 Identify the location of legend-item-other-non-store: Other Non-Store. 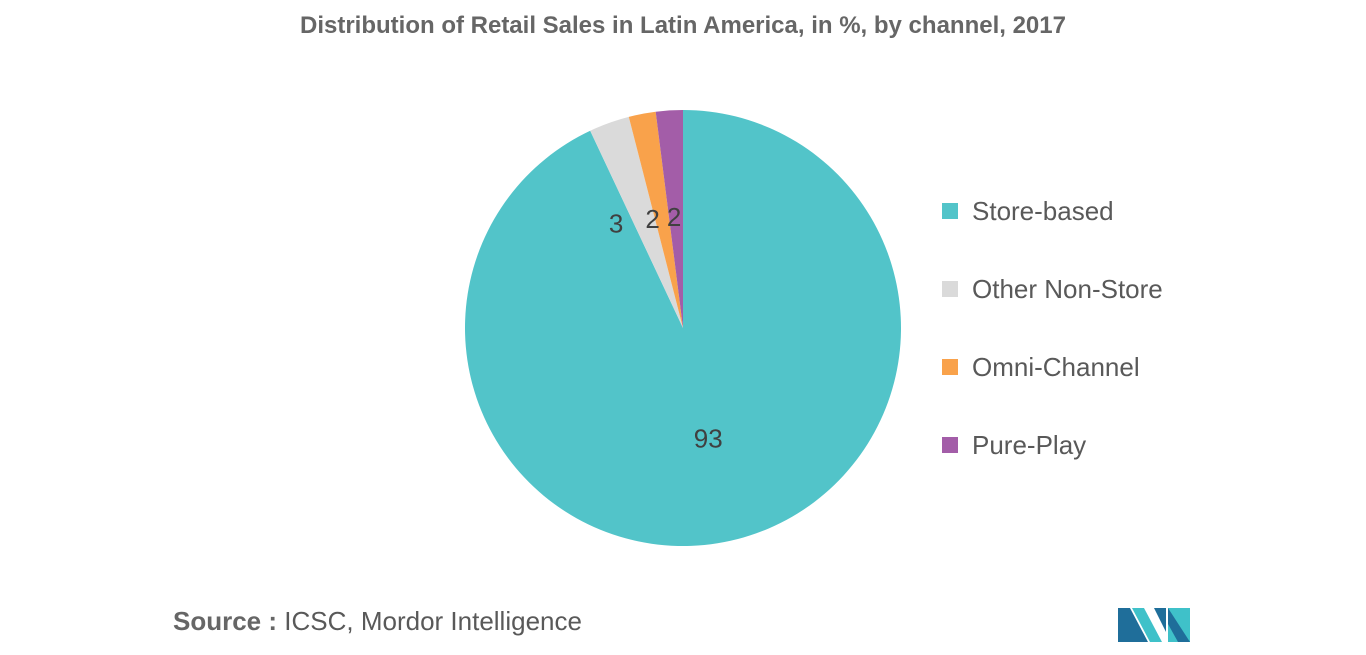
(1052, 289).